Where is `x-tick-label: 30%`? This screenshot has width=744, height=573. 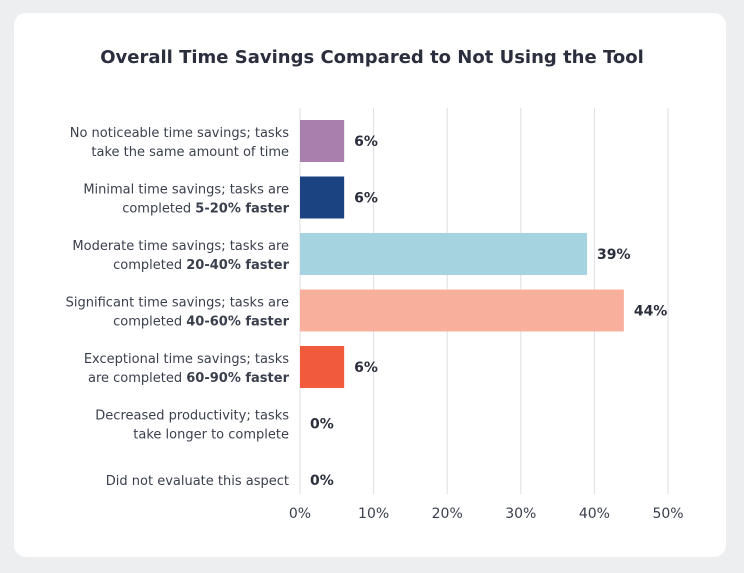
x-tick-label: 30% is located at coordinates (520, 514).